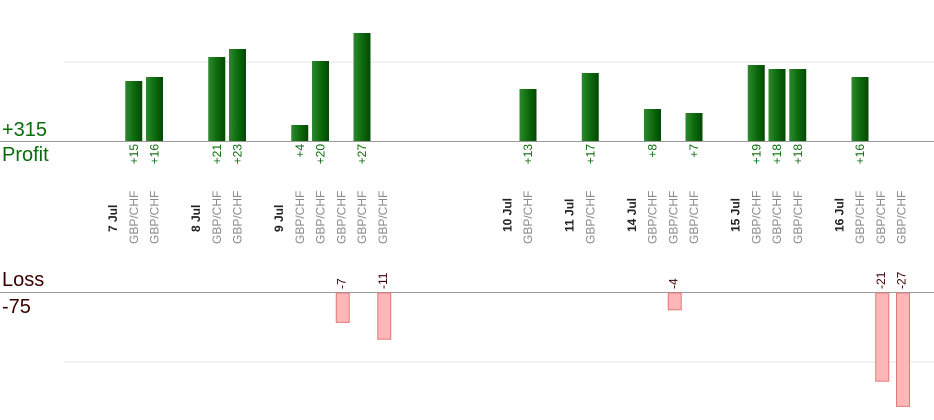 The height and width of the screenshot is (420, 934). Describe the element at coordinates (507, 215) in the screenshot. I see `date-label: 10 Jul` at that location.